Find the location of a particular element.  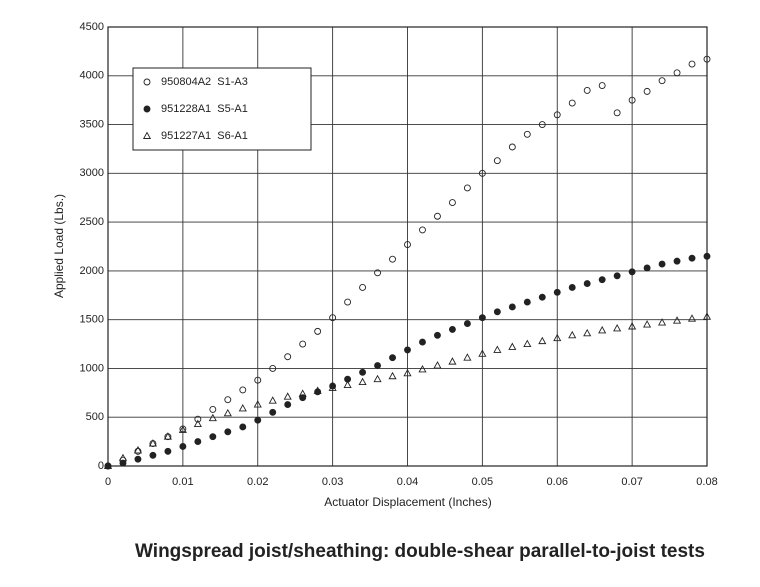

x-tick-label: 0.01 is located at coordinates (182, 482).